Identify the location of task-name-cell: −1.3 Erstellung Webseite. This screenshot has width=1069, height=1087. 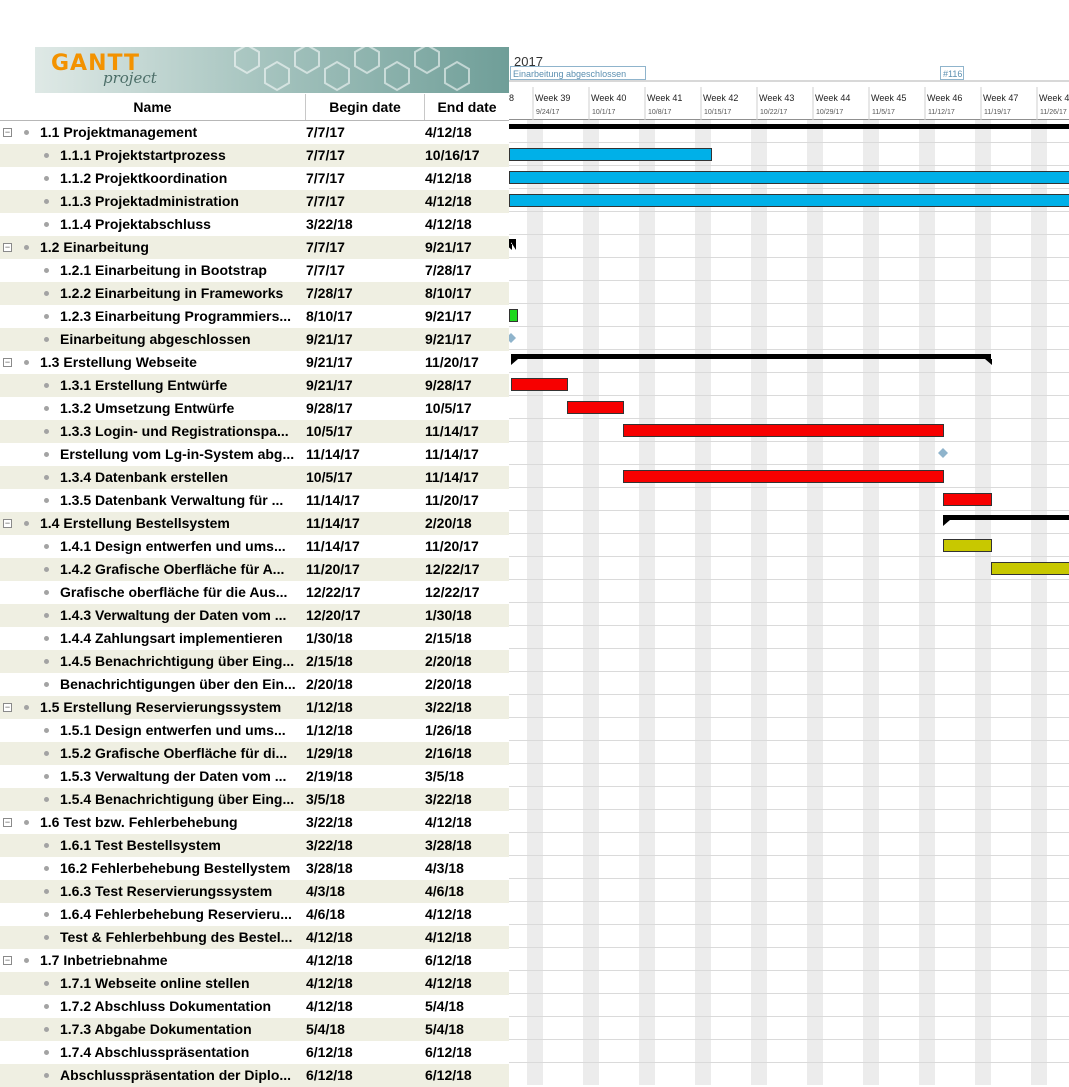
(152, 362).